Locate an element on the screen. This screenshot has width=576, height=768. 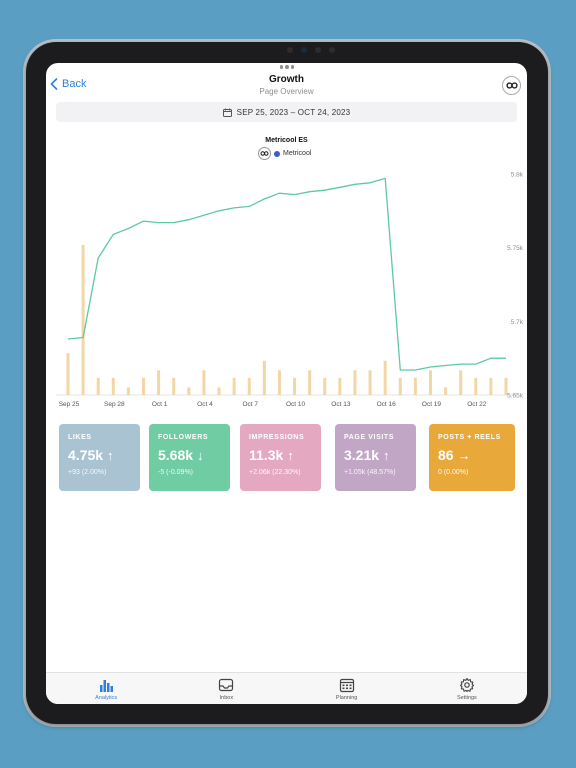
tab-label: Settings is located at coordinates (466, 698).